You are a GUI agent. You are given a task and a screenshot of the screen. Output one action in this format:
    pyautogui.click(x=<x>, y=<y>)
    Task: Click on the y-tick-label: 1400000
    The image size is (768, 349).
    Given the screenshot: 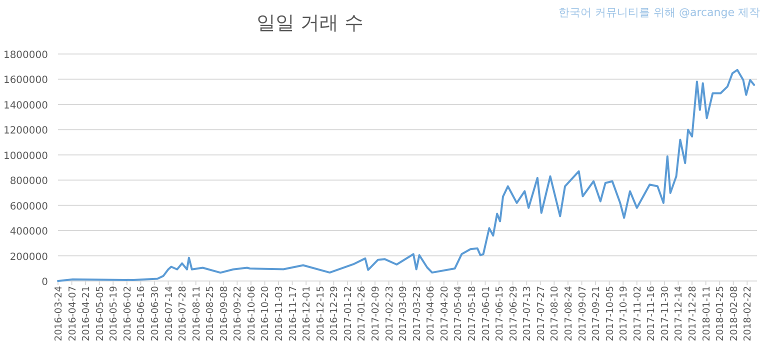 What is the action you would take?
    pyautogui.click(x=25, y=106)
    